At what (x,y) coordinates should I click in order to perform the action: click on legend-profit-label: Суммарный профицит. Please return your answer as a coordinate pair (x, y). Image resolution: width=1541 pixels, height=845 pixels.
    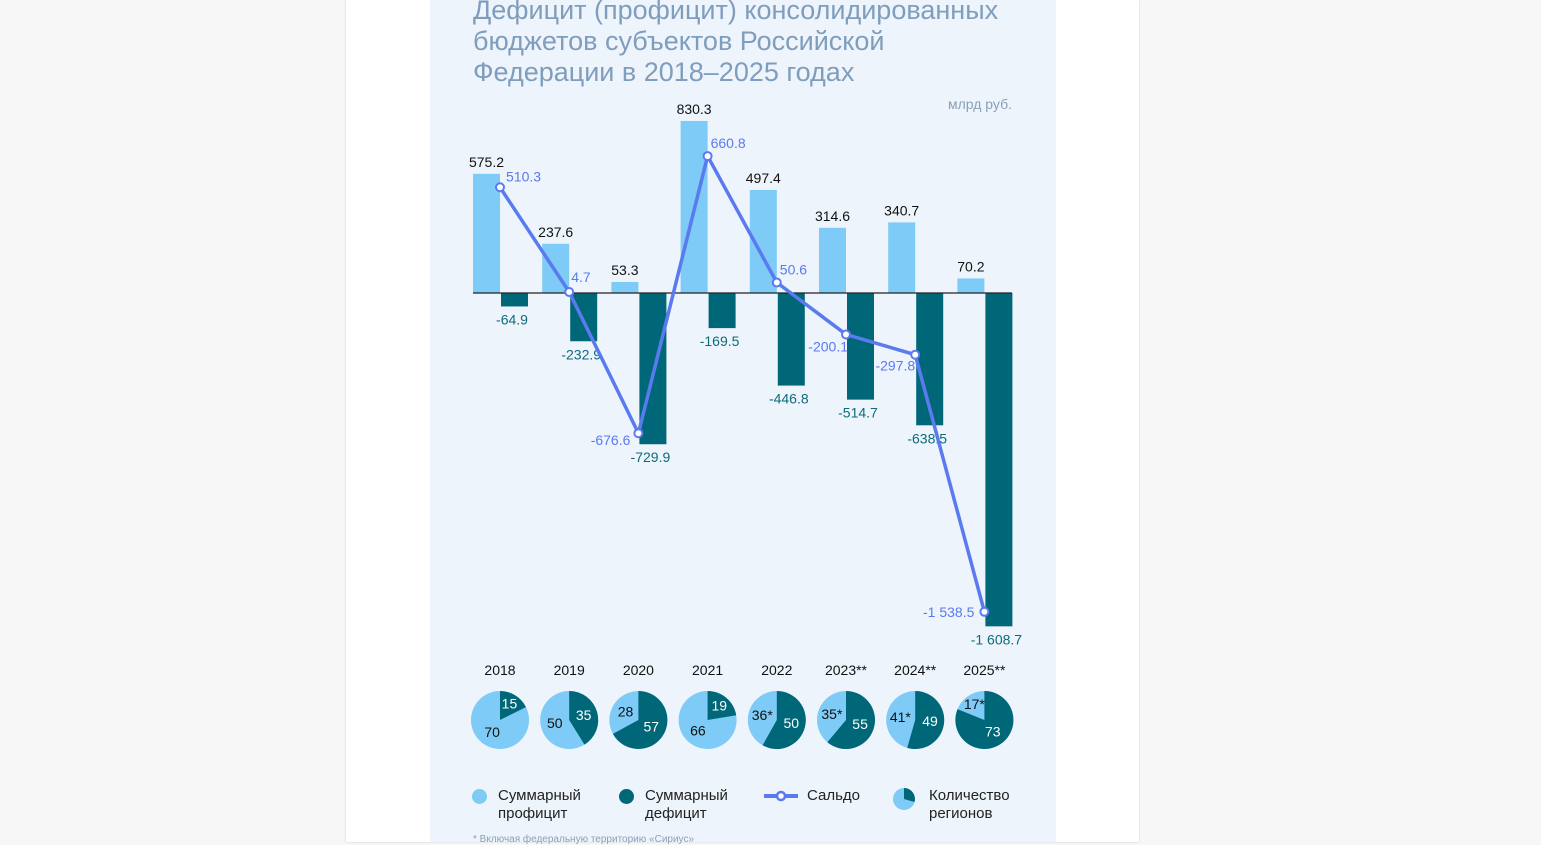
    Looking at the image, I should click on (539, 804).